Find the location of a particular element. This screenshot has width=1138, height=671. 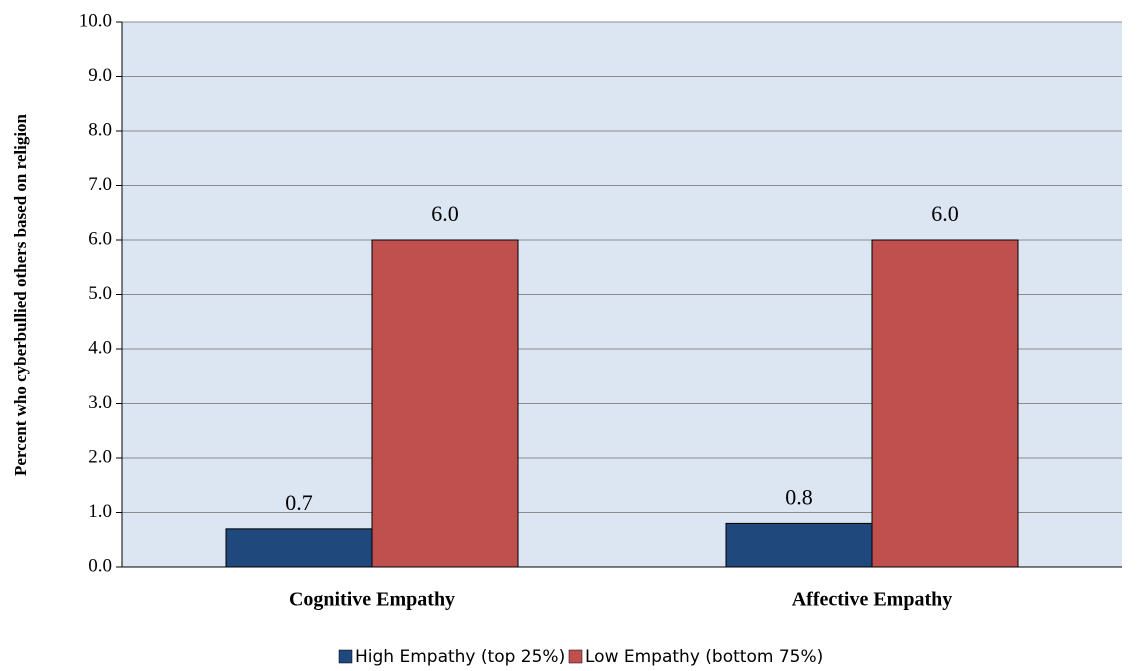

x-tick-label: Cognitive Empathy is located at coordinates (372, 600).